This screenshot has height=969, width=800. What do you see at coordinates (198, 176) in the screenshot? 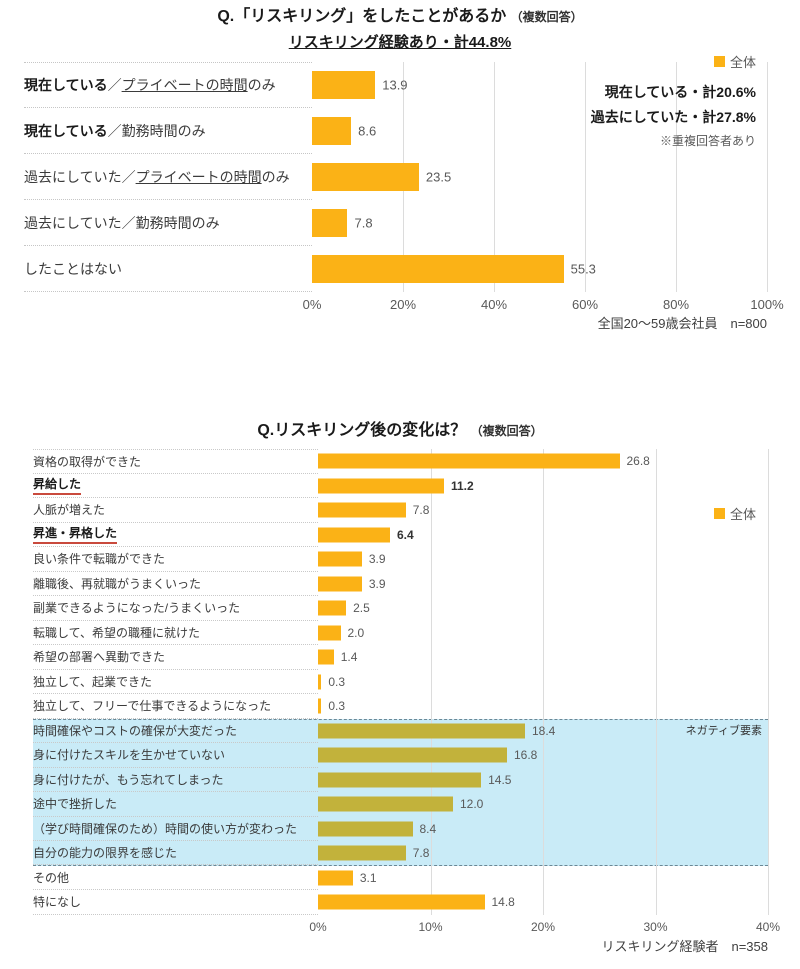
I see `row-label-part: プライベートの時間` at bounding box center [198, 176].